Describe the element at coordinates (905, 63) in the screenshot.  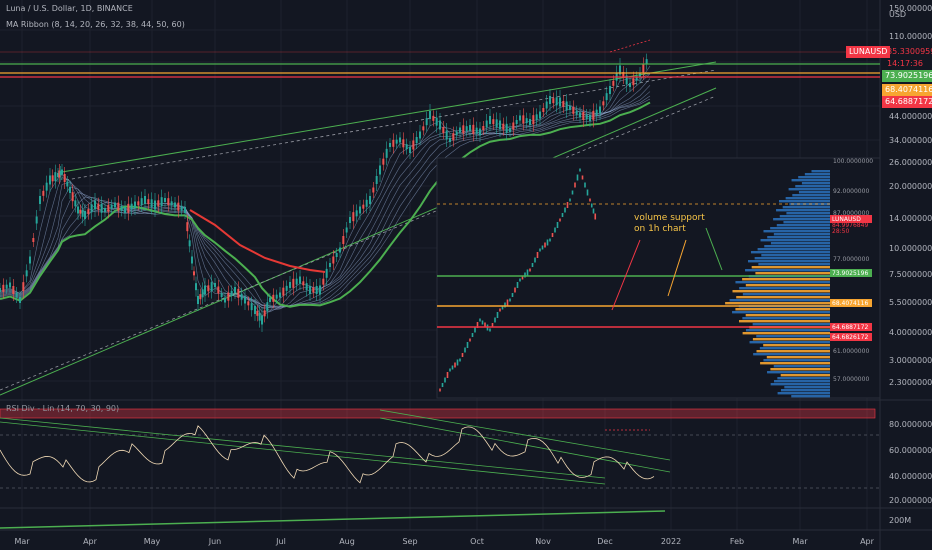
I see `price-badge: 14:17:36` at that location.